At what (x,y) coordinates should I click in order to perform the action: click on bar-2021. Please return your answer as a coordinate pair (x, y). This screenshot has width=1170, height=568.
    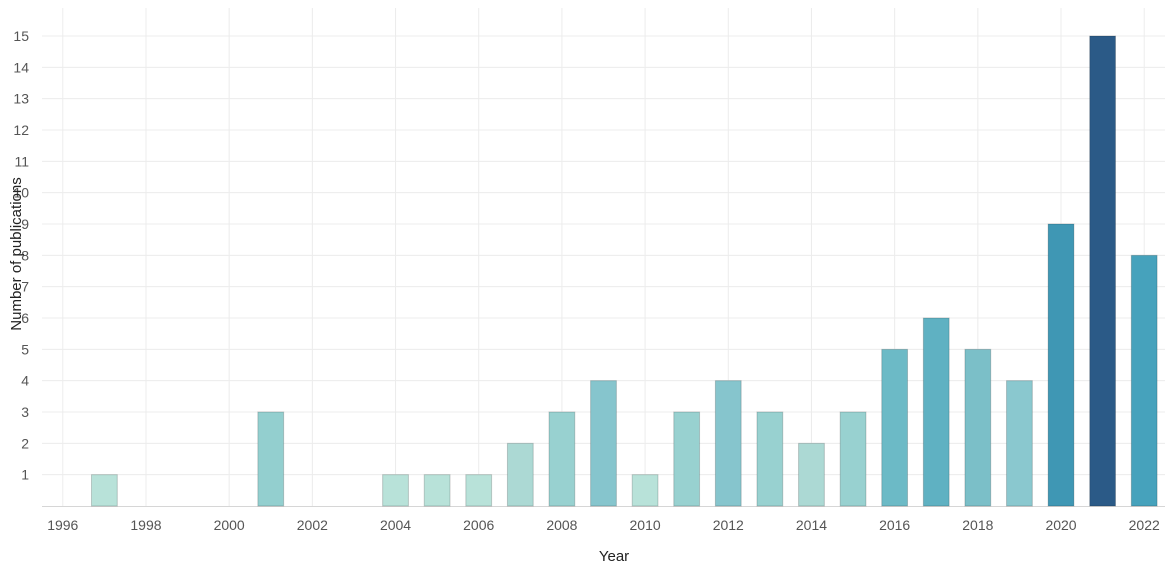
    Looking at the image, I should click on (1103, 271).